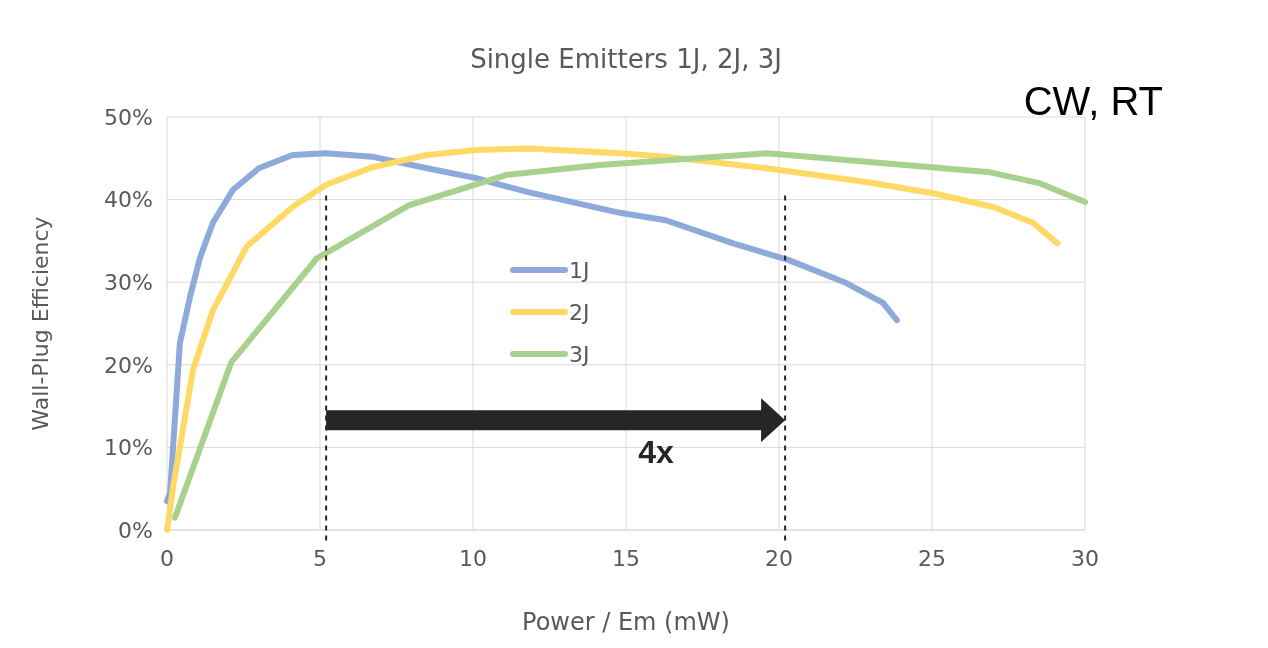  I want to click on x-tick-label: 25, so click(932, 558).